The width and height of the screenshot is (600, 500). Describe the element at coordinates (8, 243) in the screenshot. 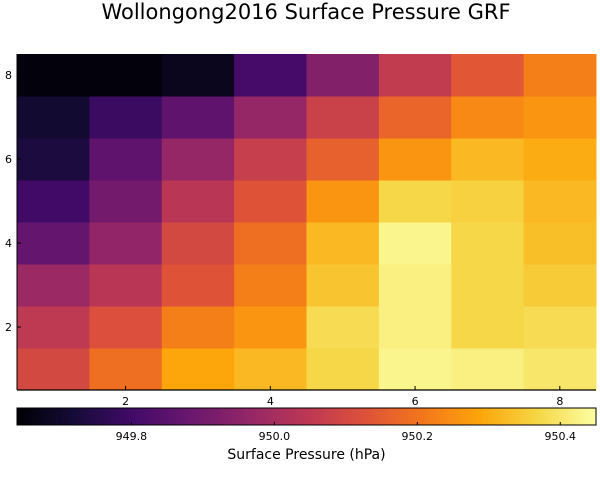

I see `y-tick-label: 4` at that location.